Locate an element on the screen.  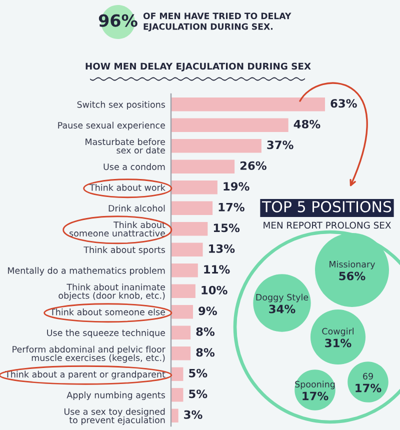
y-tick-label: Think about someone unattractive is located at coordinates (118, 229).